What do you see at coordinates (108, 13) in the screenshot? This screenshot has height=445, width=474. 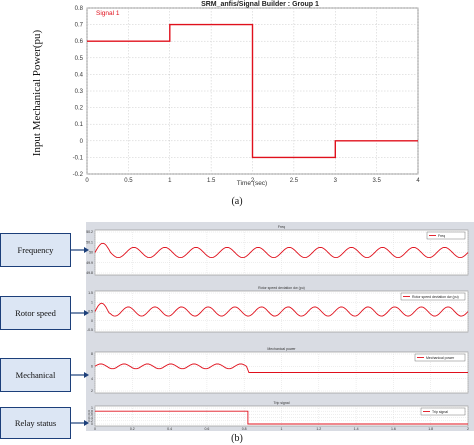 I see `legend-signal-1: Signal 1` at bounding box center [108, 13].